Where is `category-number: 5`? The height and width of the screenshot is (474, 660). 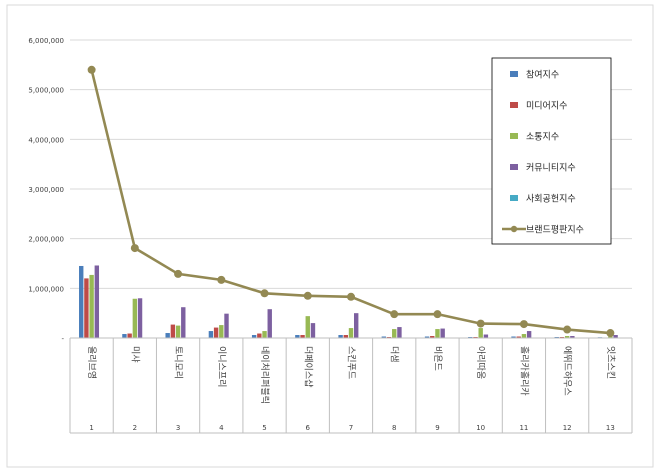 category-number: 5 is located at coordinates (264, 428).